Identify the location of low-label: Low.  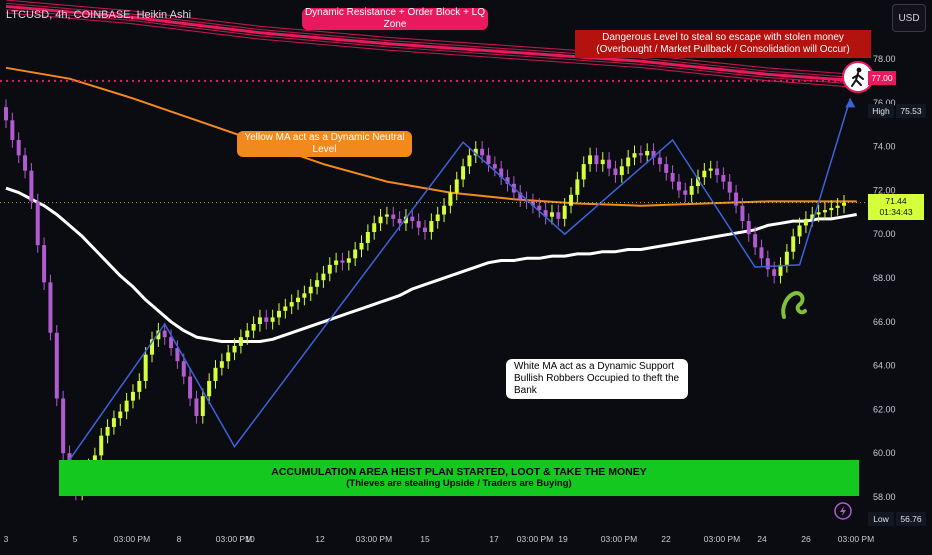
(881, 519).